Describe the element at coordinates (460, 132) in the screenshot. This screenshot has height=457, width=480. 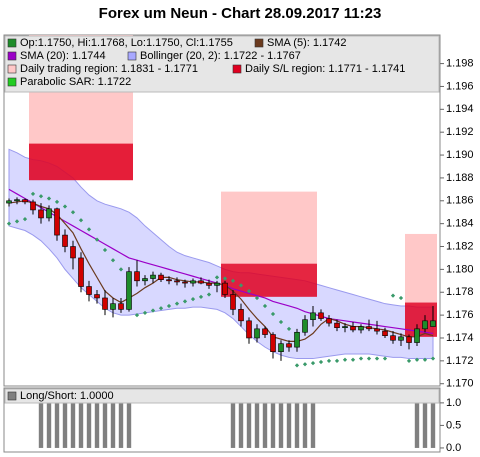
I see `y-tick-label: 1.192` at that location.